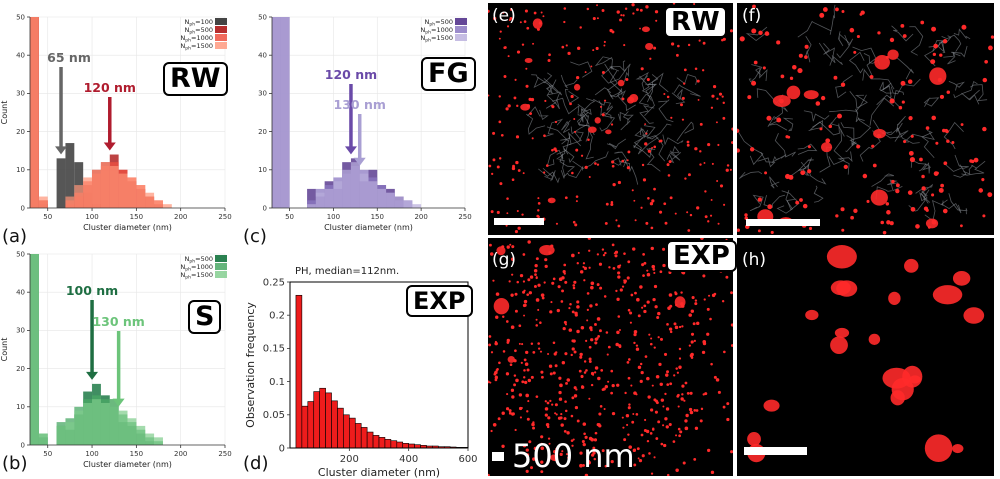 This screenshot has width=1000, height=479. Describe the element at coordinates (274, 282) in the screenshot. I see `y-tick-label: 0.25` at that location.